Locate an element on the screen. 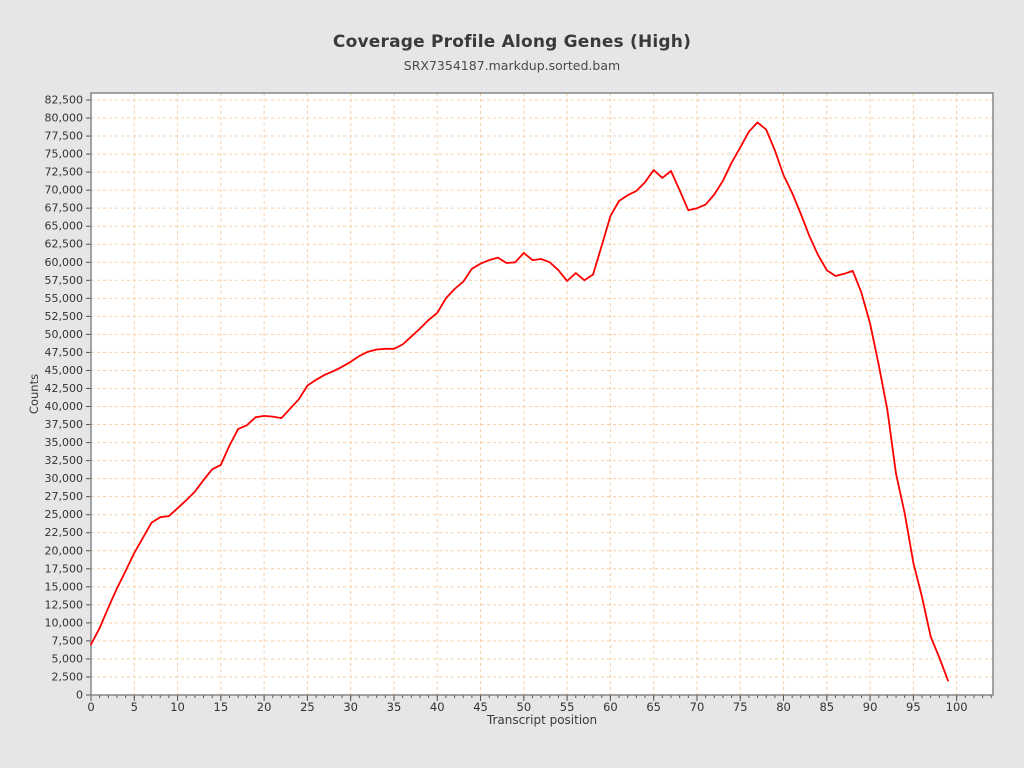 The height and width of the screenshot is (768, 1024). x-tick-label: 35 is located at coordinates (394, 707).